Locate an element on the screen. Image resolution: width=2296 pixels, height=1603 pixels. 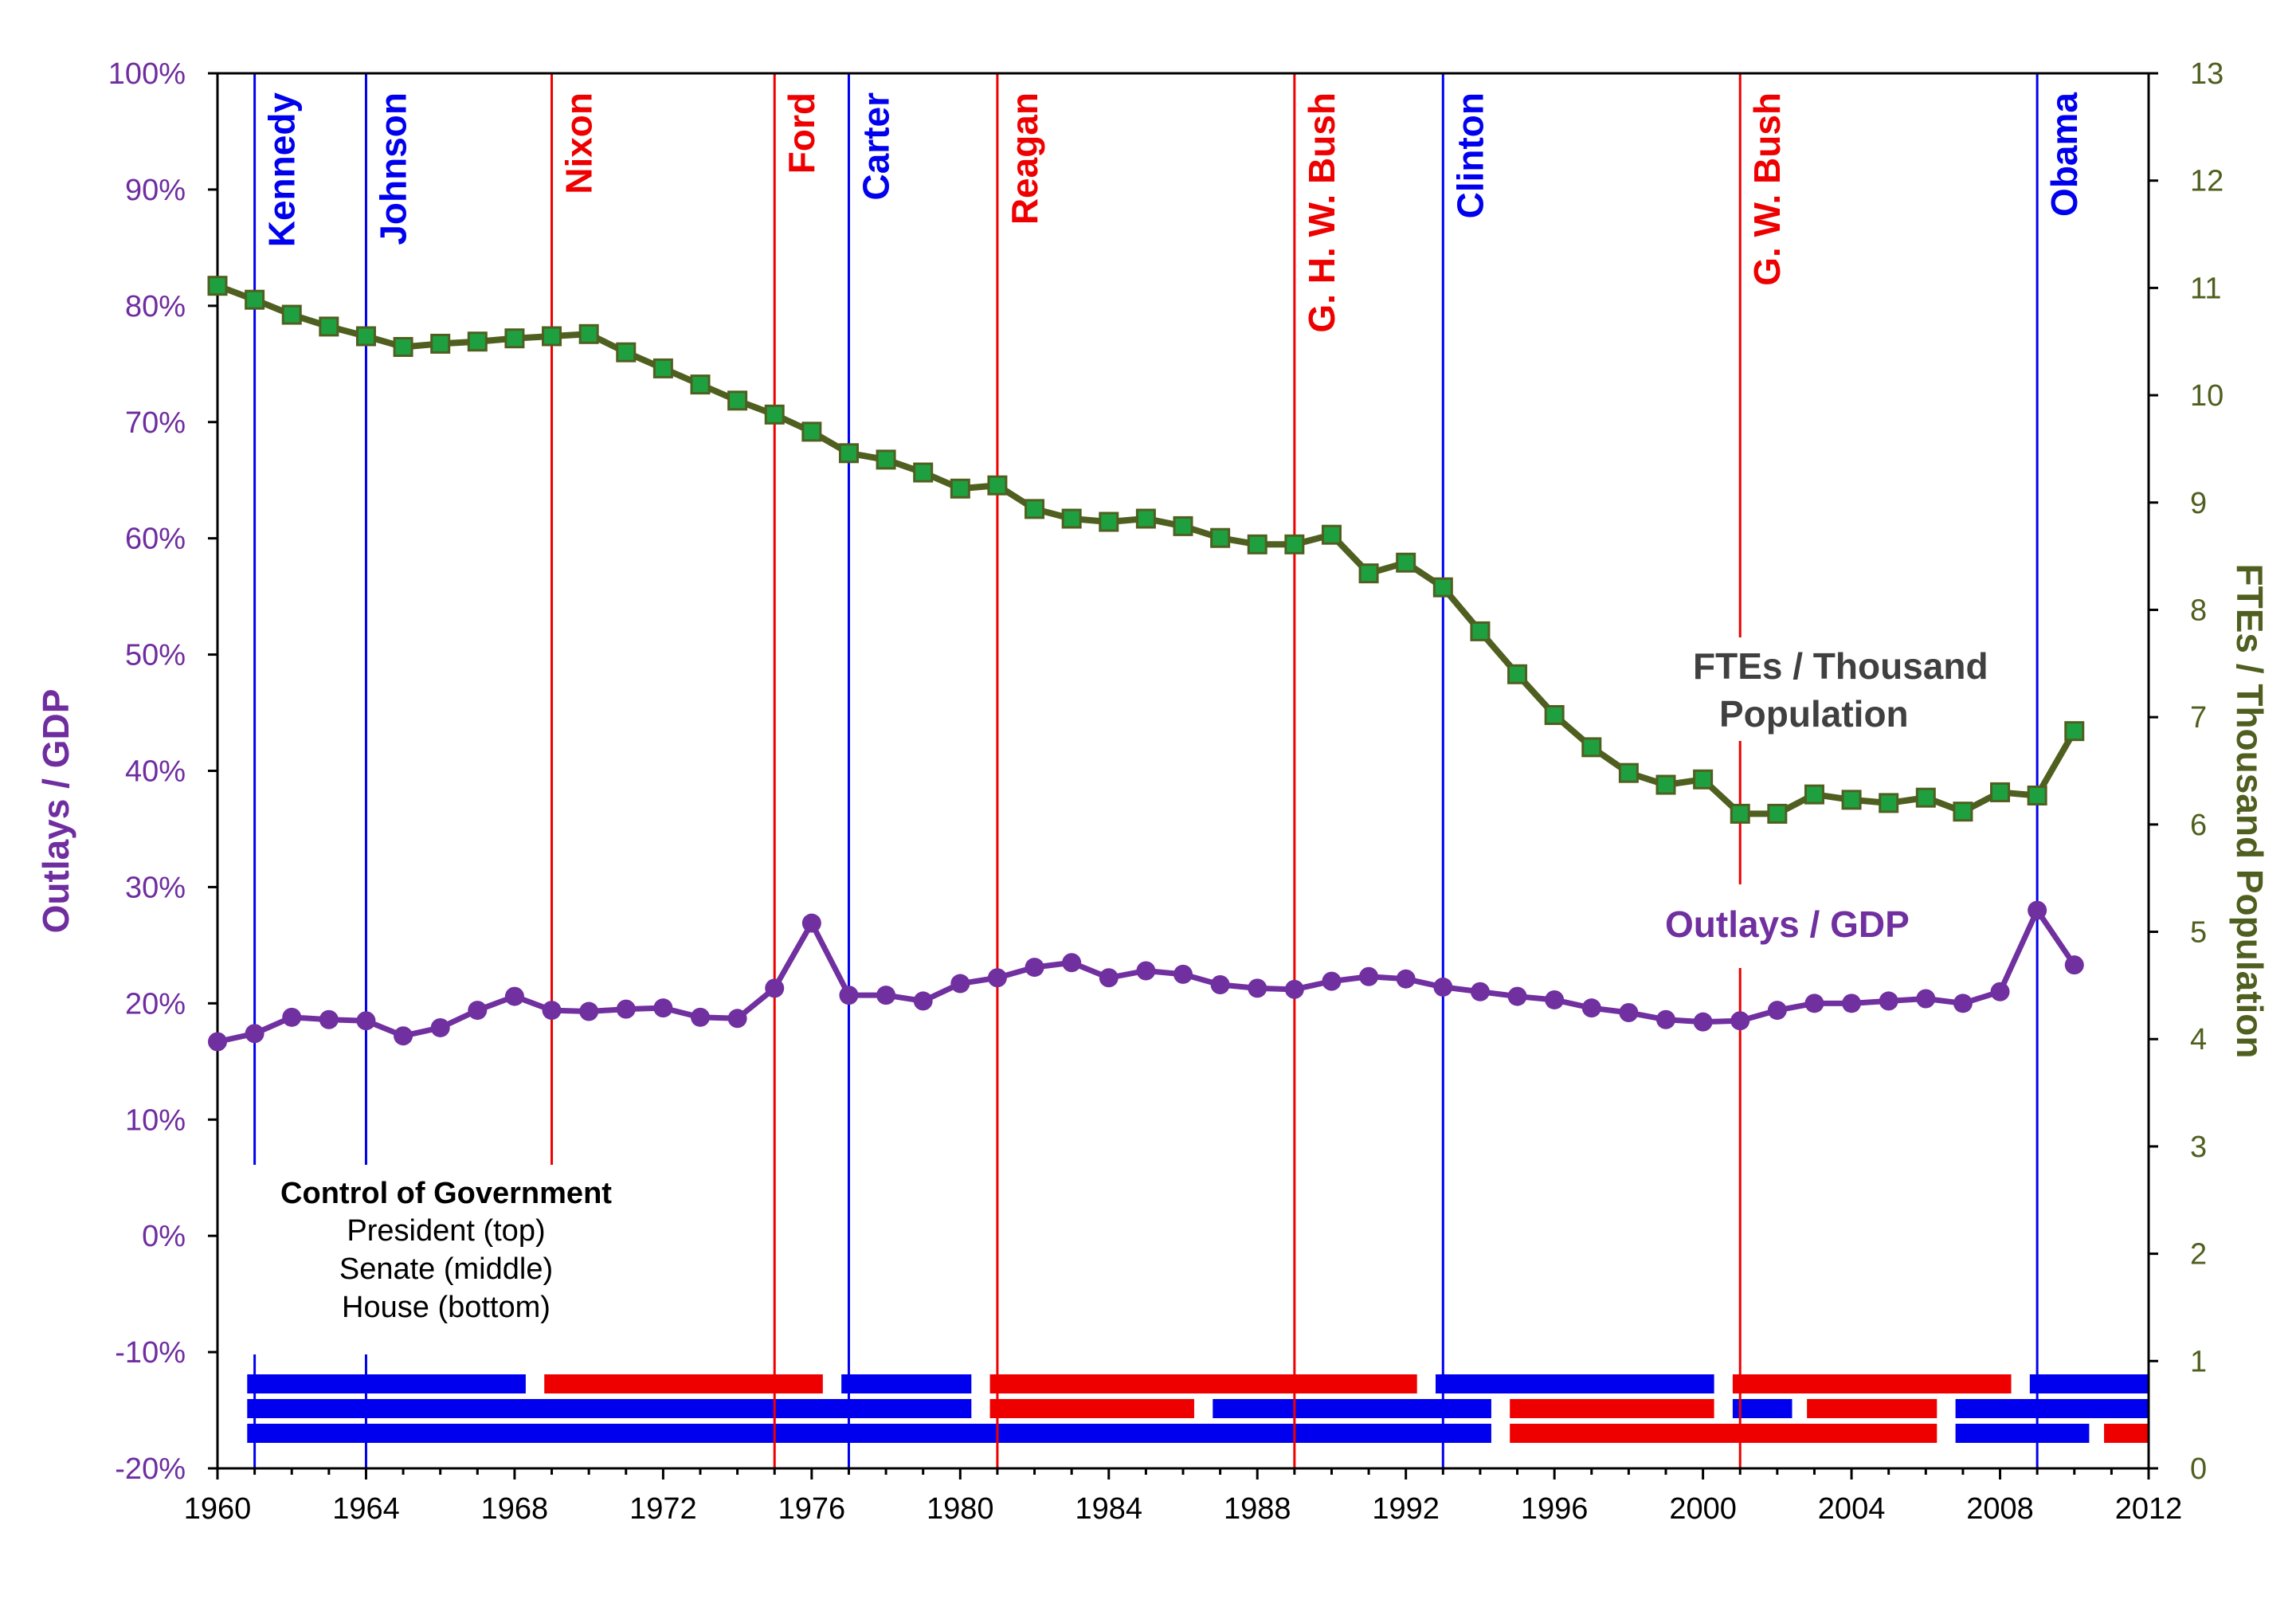
x-axis-tick-label: 1996 is located at coordinates (1555, 1509).